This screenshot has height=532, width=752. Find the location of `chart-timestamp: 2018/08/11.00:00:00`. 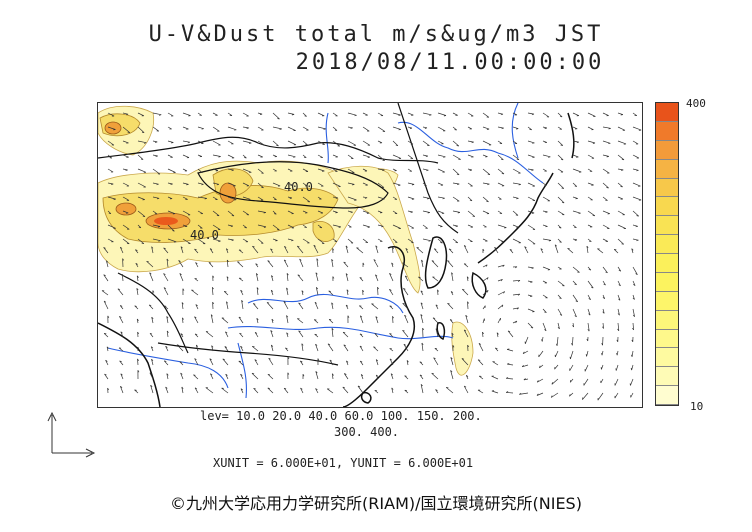

chart-timestamp: 2018/08/11.00:00:00 is located at coordinates (450, 62).